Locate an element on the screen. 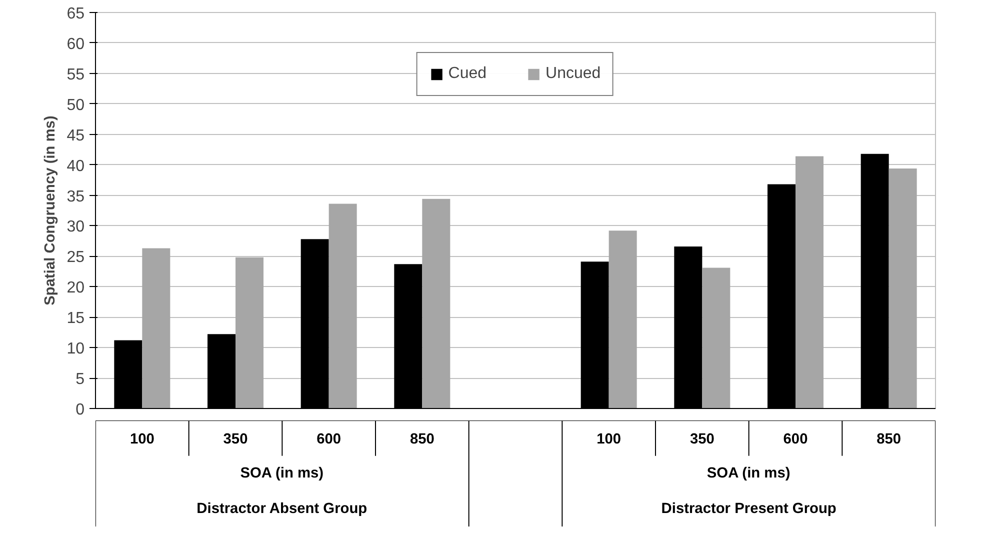 This screenshot has height=542, width=984. legend-label: Uncued is located at coordinates (573, 74).